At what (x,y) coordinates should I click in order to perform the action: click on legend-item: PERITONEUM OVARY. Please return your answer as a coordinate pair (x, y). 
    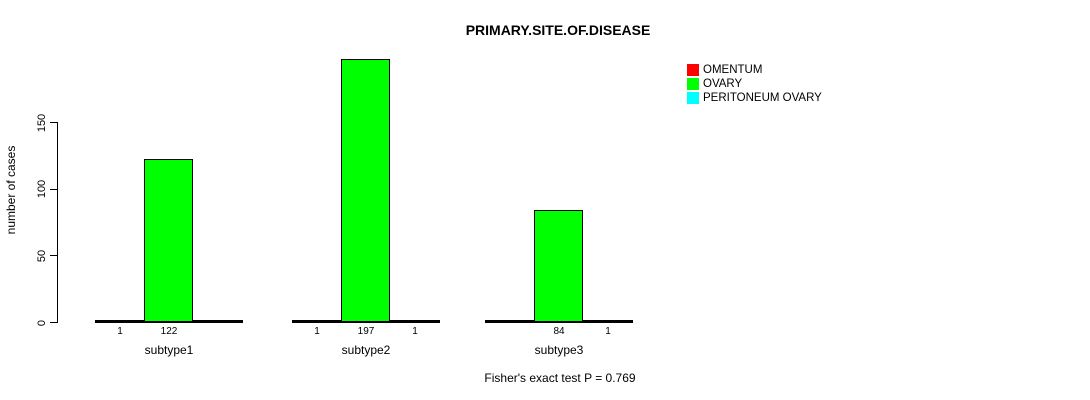
    Looking at the image, I should click on (754, 98).